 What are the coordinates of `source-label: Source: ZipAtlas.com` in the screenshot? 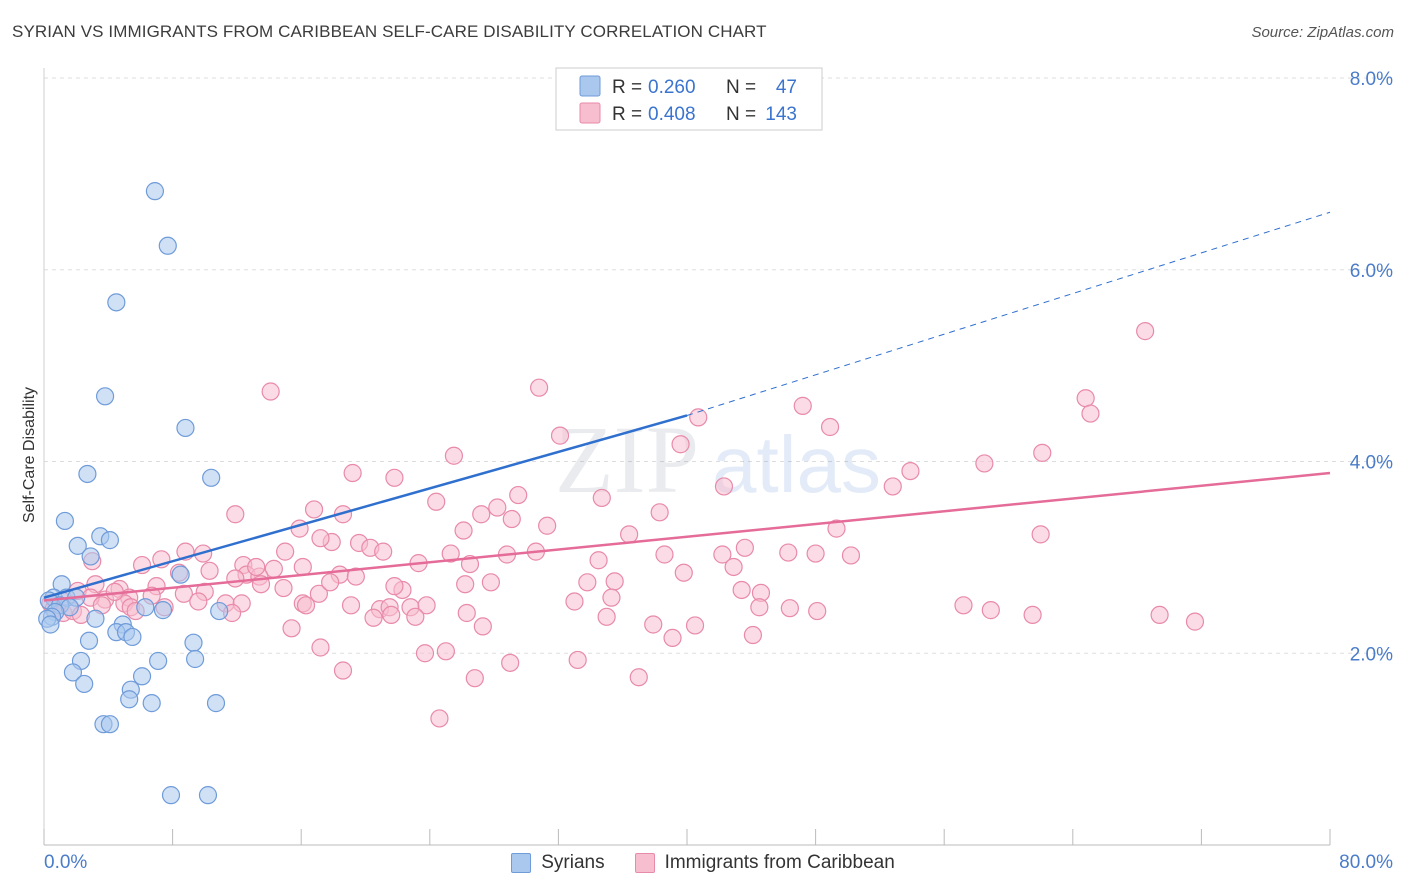 It's located at (1322, 32).